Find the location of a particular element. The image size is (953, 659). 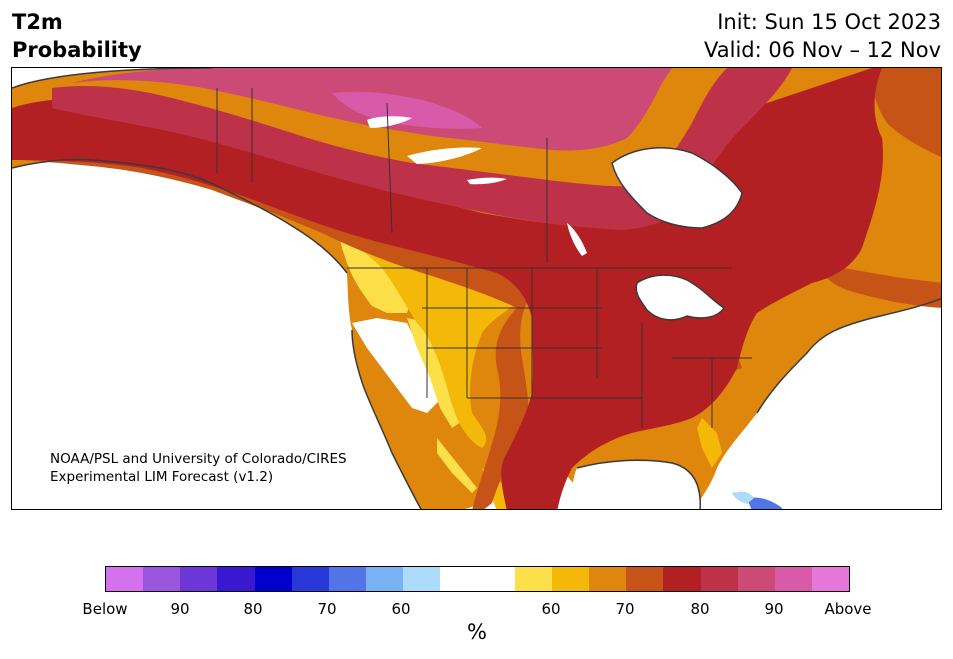

credit-line-2: Experimental LIM Forecast (v1.2) is located at coordinates (162, 477).